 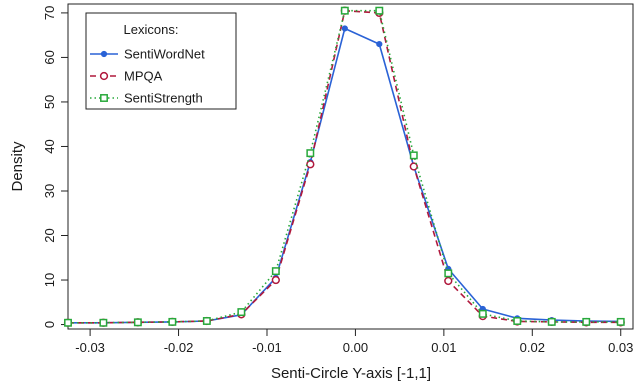 I want to click on legend-label-sentiwordnet: SentiWordNet, so click(x=164, y=54).